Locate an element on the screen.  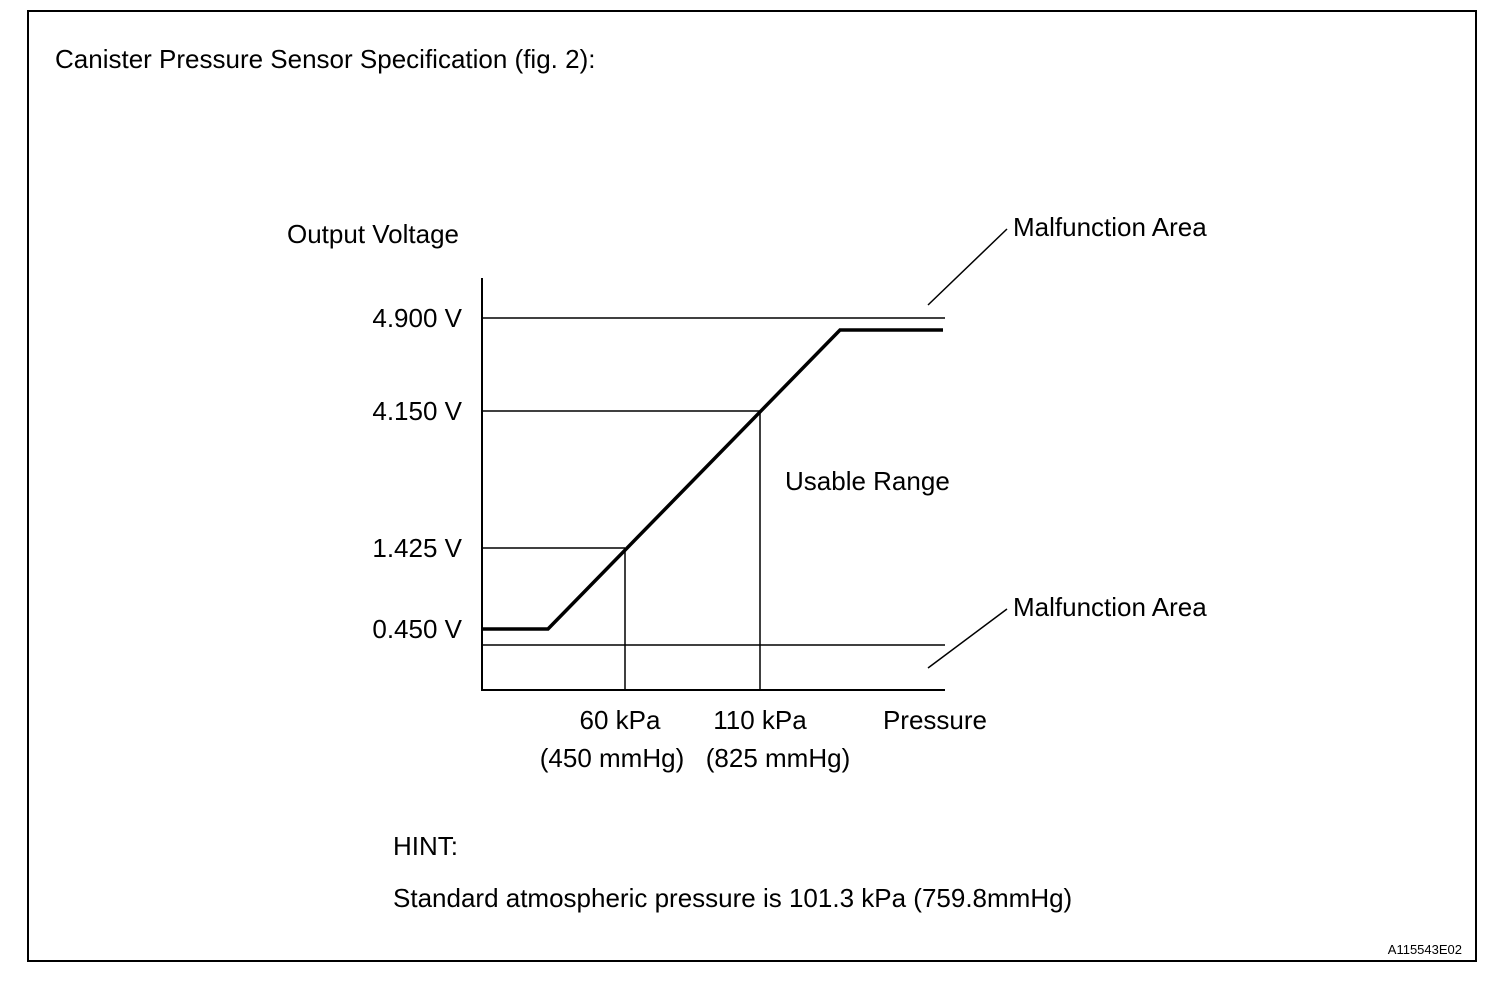
x-subtick-825mmhg: (825 mmHg) is located at coordinates (778, 758).